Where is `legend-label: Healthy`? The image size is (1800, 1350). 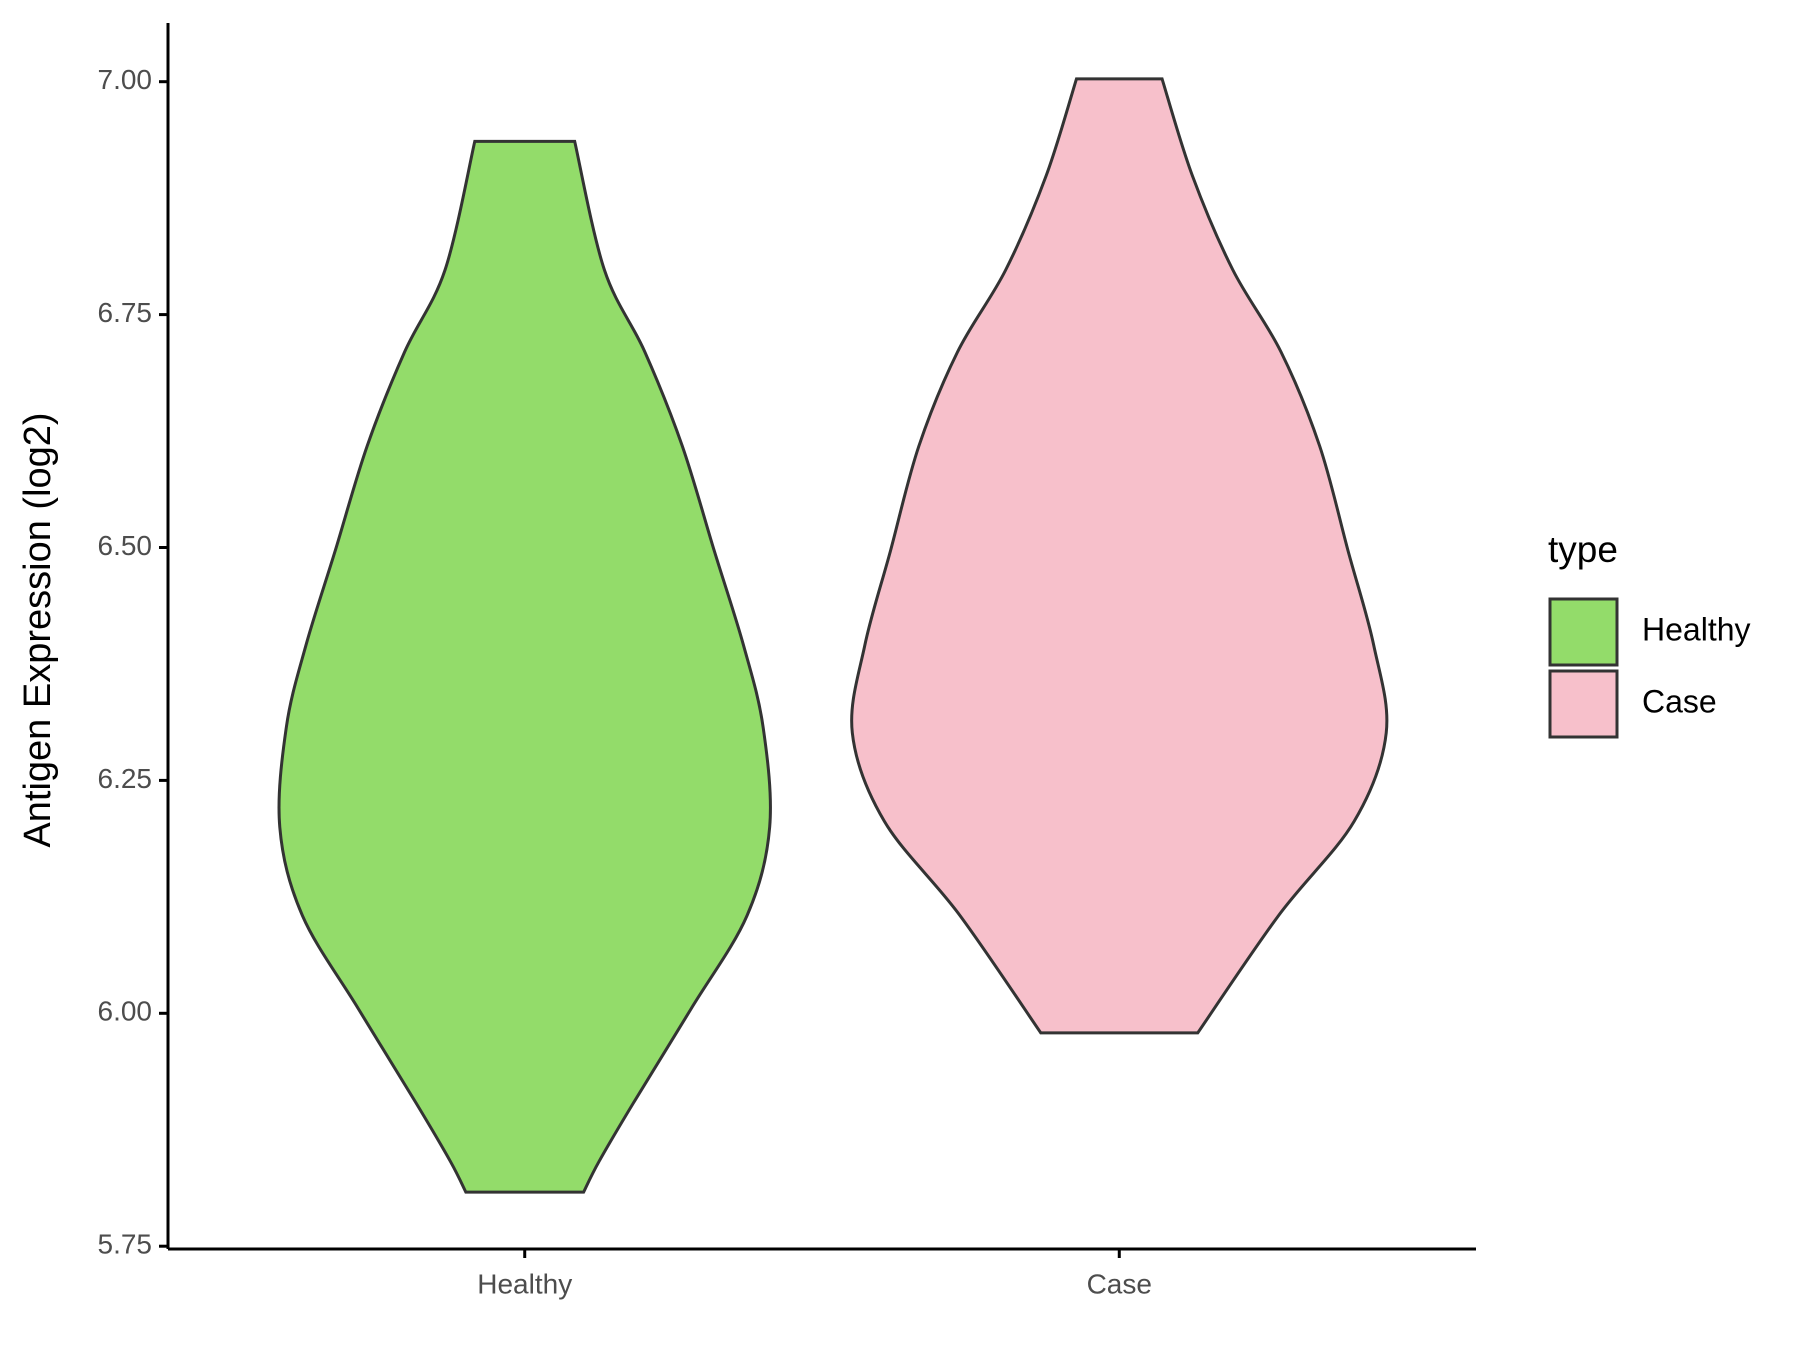 legend-label: Healthy is located at coordinates (1696, 629).